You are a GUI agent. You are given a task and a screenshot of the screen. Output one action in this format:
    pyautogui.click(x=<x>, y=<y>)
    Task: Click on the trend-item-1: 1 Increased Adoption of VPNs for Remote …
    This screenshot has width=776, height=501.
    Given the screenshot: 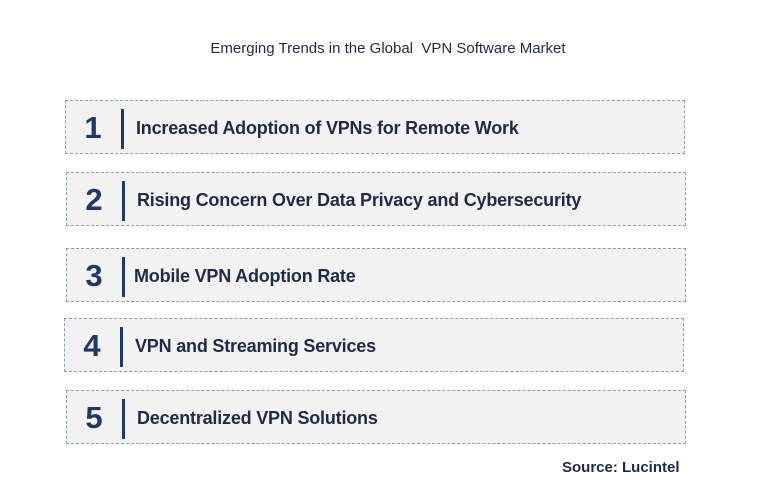 What is the action you would take?
    pyautogui.click(x=375, y=127)
    